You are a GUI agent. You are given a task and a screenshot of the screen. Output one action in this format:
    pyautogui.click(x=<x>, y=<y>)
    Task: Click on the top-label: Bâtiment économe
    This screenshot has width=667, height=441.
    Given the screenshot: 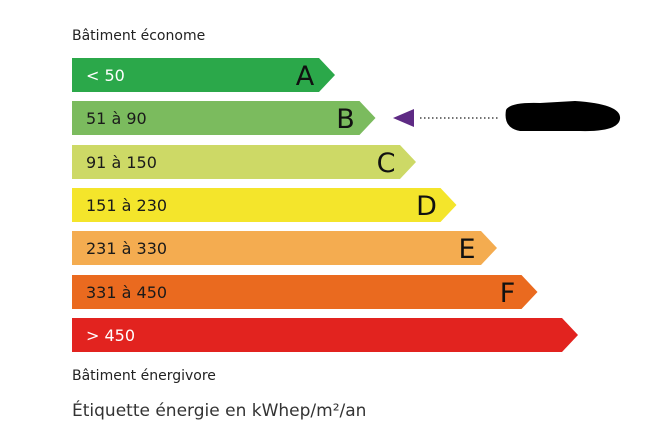 What is the action you would take?
    pyautogui.click(x=139, y=36)
    